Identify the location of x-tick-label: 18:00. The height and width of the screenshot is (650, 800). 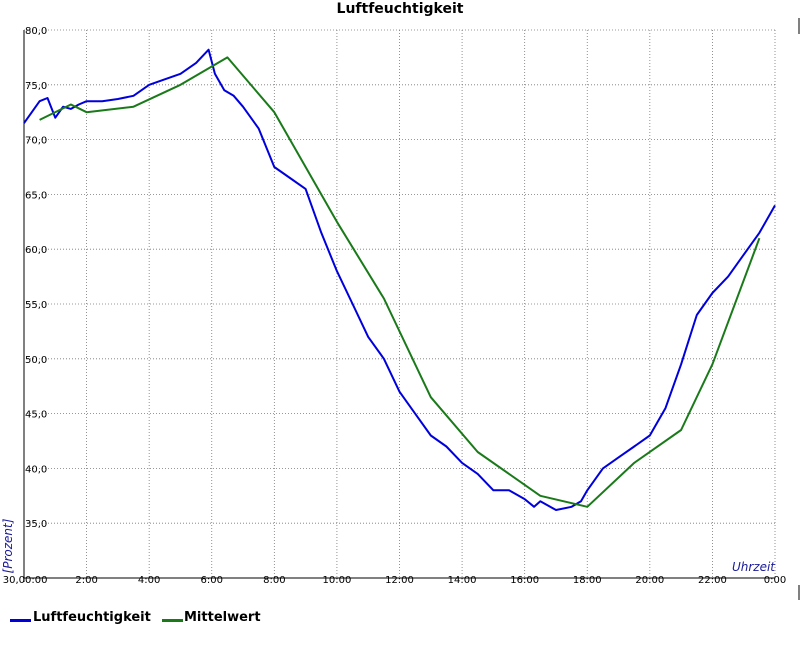
(587, 580).